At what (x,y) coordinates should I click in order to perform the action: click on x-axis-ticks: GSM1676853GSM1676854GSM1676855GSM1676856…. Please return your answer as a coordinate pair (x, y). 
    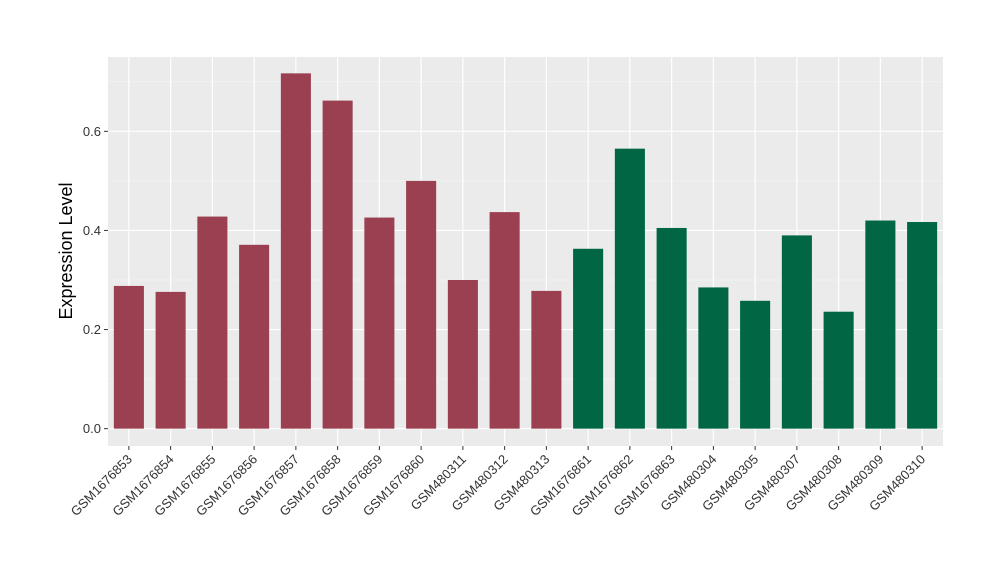
    Looking at the image, I should click on (498, 482).